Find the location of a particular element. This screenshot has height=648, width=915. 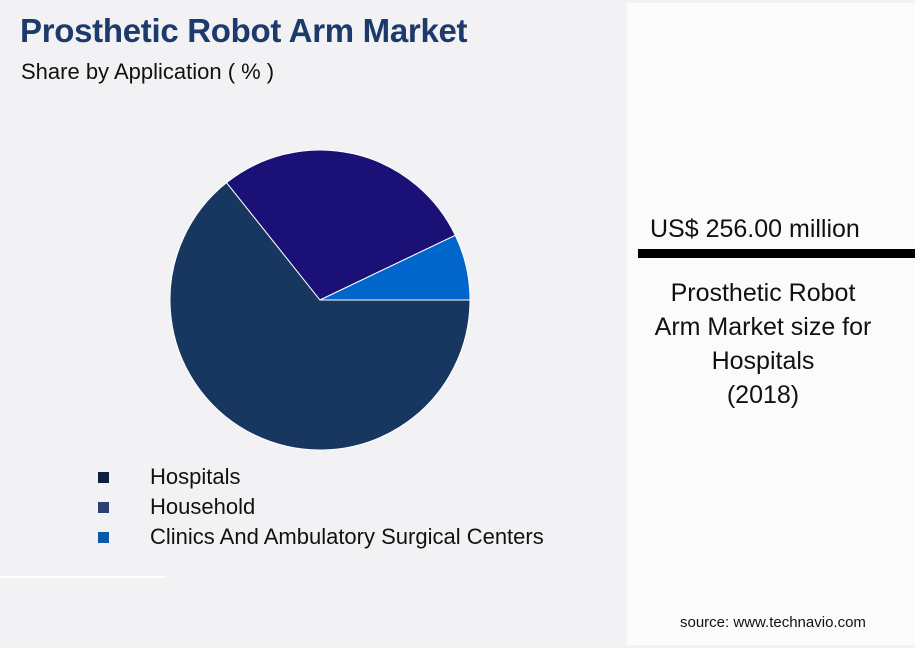

legend-item-household: Household is located at coordinates (321, 507).